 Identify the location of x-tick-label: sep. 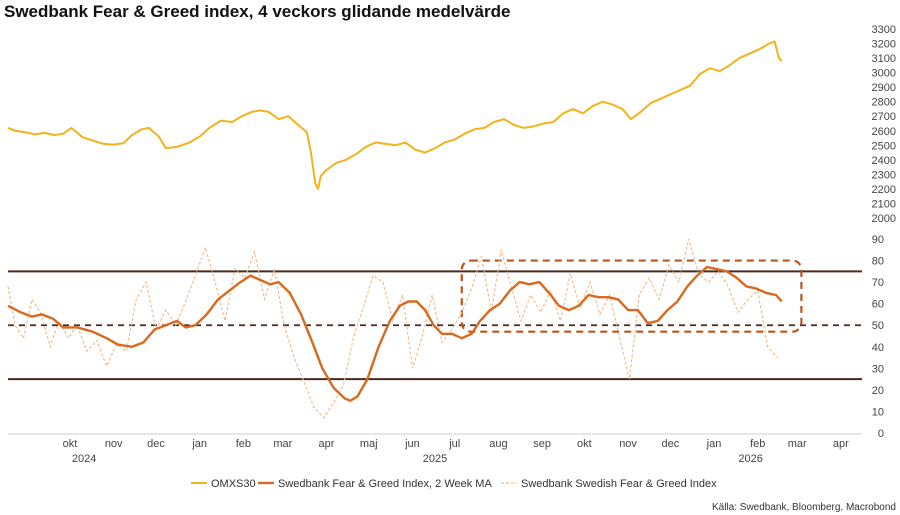
(542, 444).